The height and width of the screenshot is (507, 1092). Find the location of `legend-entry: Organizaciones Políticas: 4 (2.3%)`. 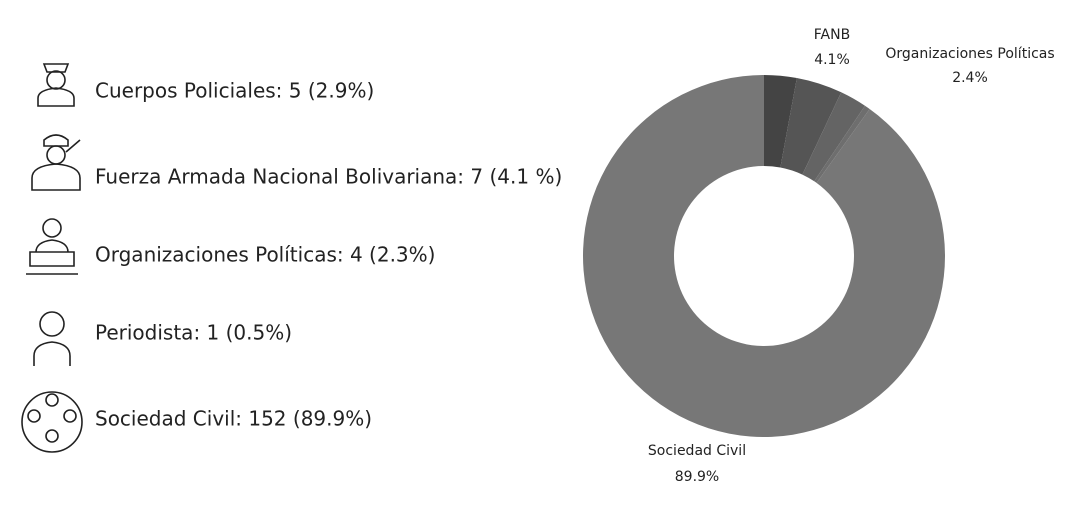

legend-entry: Organizaciones Políticas: 4 (2.3%) is located at coordinates (265, 255).